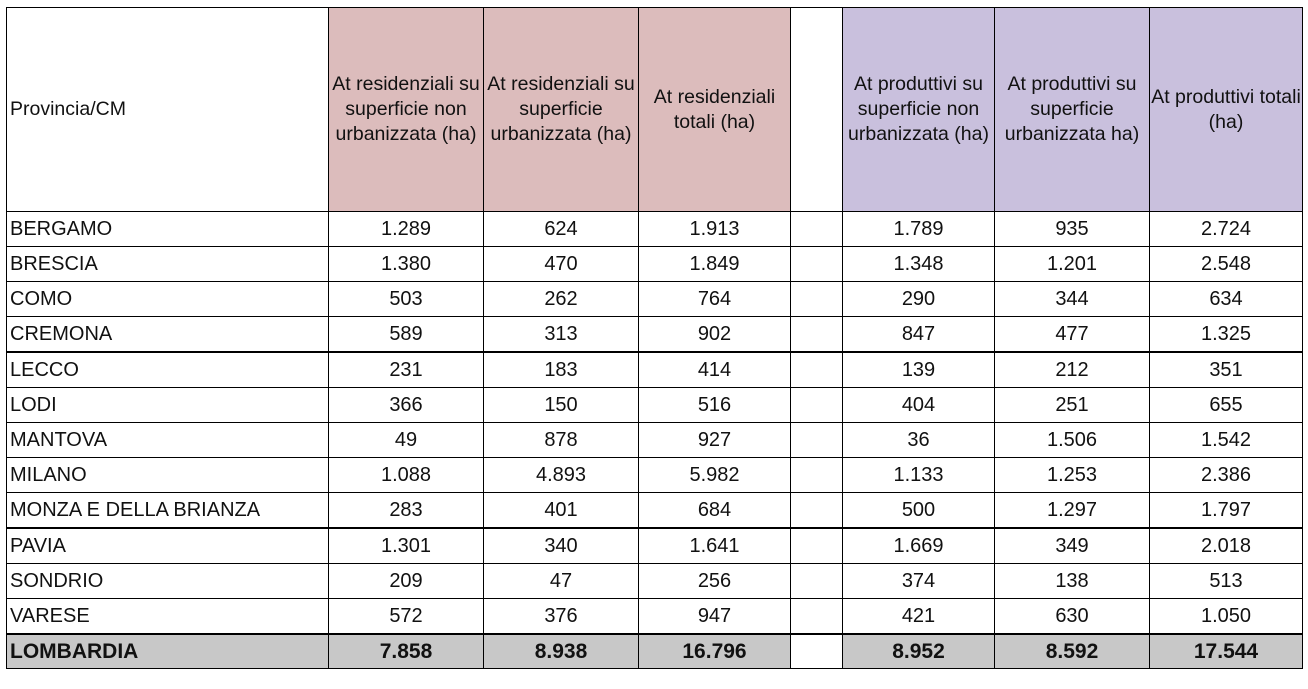 This screenshot has width=1308, height=689. What do you see at coordinates (1072, 475) in the screenshot?
I see `cell-prod-urb: 1.253` at bounding box center [1072, 475].